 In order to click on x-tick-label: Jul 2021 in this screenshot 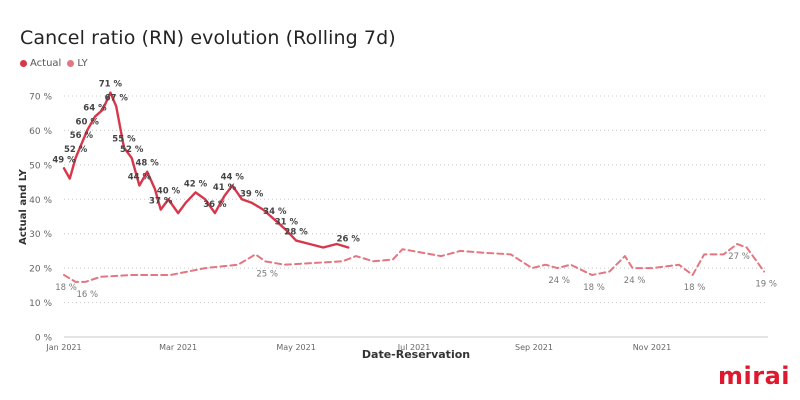, I will do `click(414, 347)`.